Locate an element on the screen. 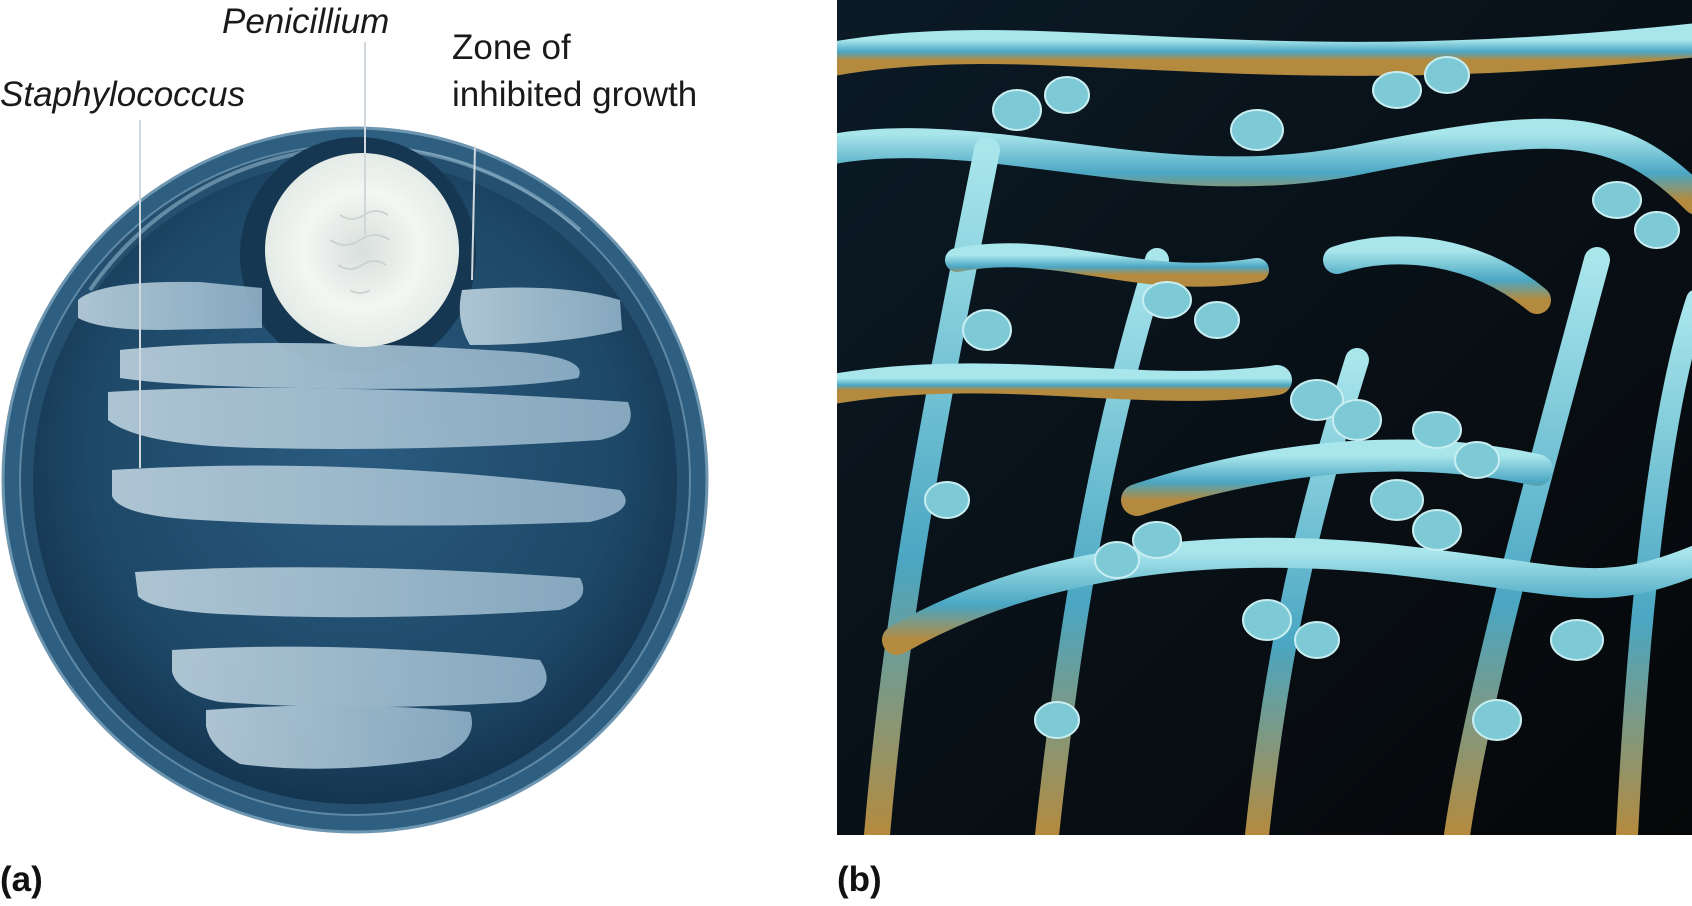 The height and width of the screenshot is (906, 1692). penicillium-label: Penicillium is located at coordinates (306, 21).